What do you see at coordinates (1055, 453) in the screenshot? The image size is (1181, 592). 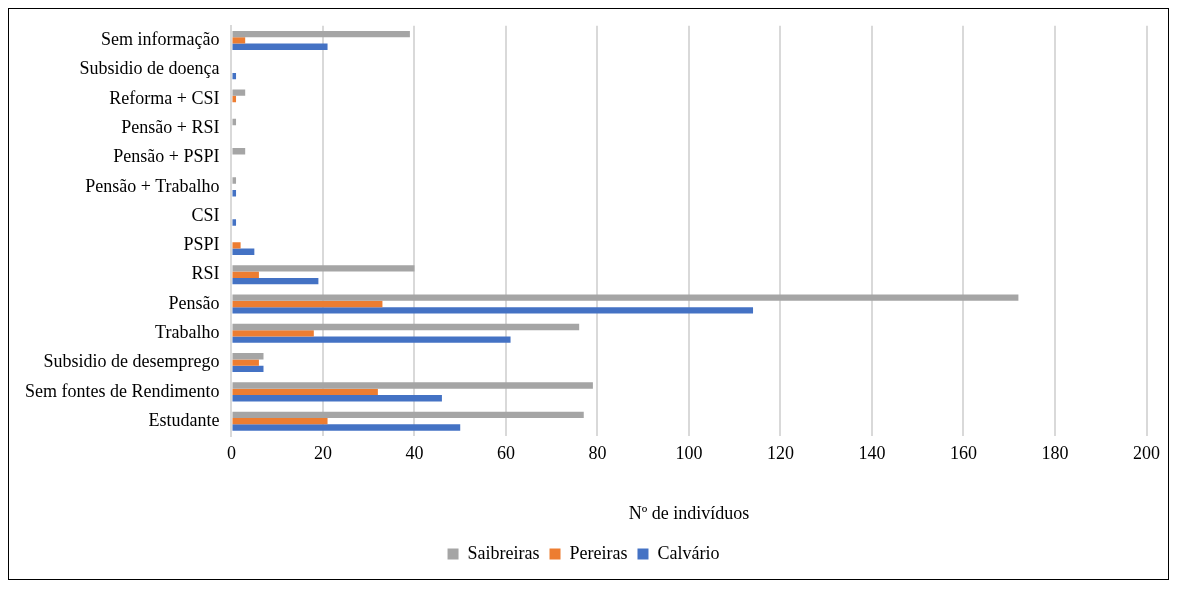 I see `x-tick-label: 180` at bounding box center [1055, 453].